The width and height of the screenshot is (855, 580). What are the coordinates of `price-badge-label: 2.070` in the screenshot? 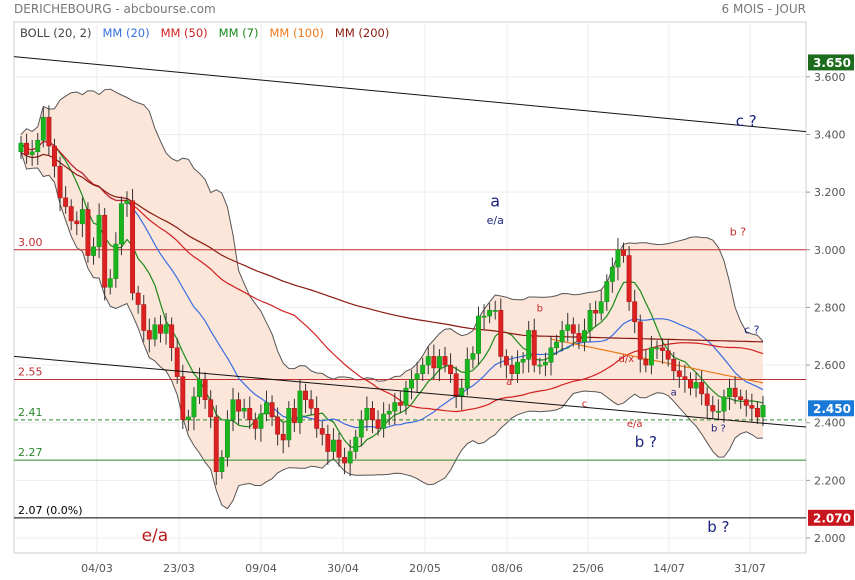 It's located at (832, 518).